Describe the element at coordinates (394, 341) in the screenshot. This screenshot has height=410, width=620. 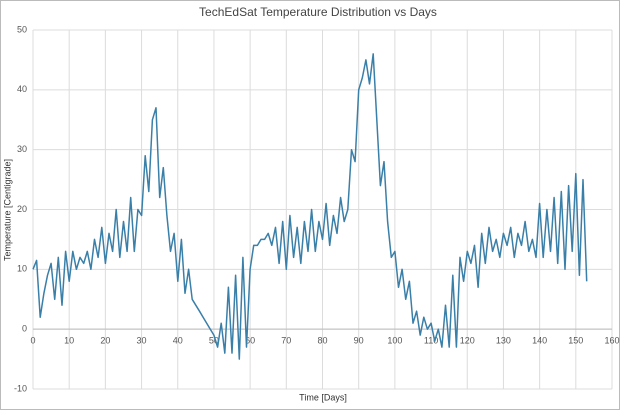
I see `x-tick-label: 100` at that location.